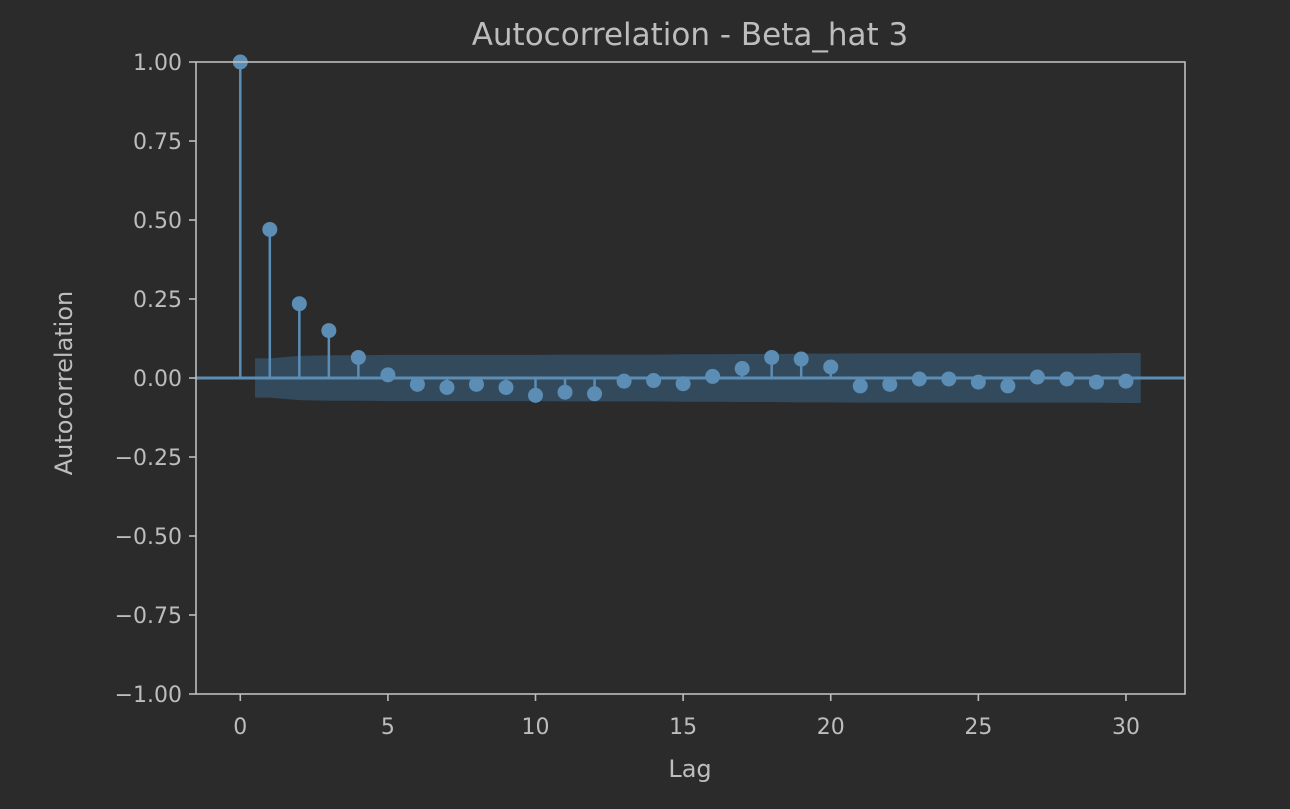  Describe the element at coordinates (148, 458) in the screenshot. I see `y-tick-label: −0.25` at that location.